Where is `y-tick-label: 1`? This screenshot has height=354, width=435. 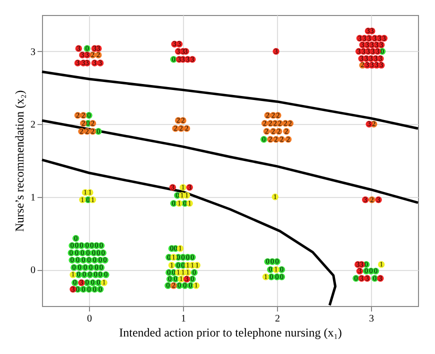
y-tick-label: 1 is located at coordinates (33, 198).